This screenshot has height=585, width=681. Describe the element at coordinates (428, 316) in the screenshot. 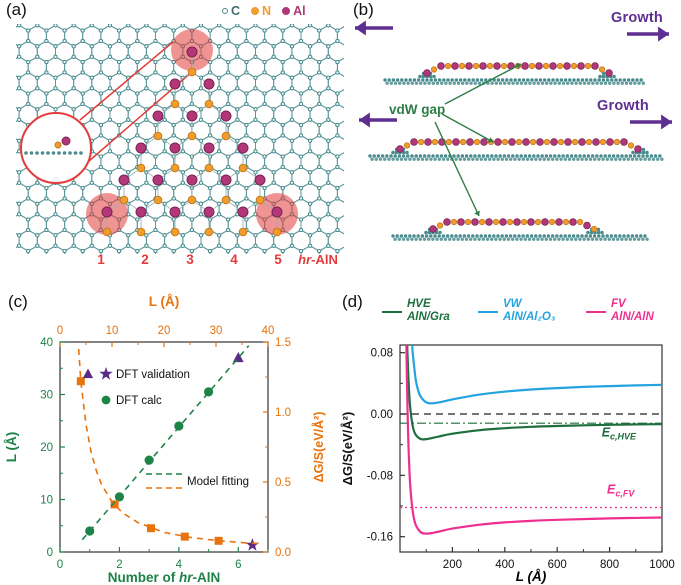

I see `legend-hve-line2: AlN/Gra` at that location.